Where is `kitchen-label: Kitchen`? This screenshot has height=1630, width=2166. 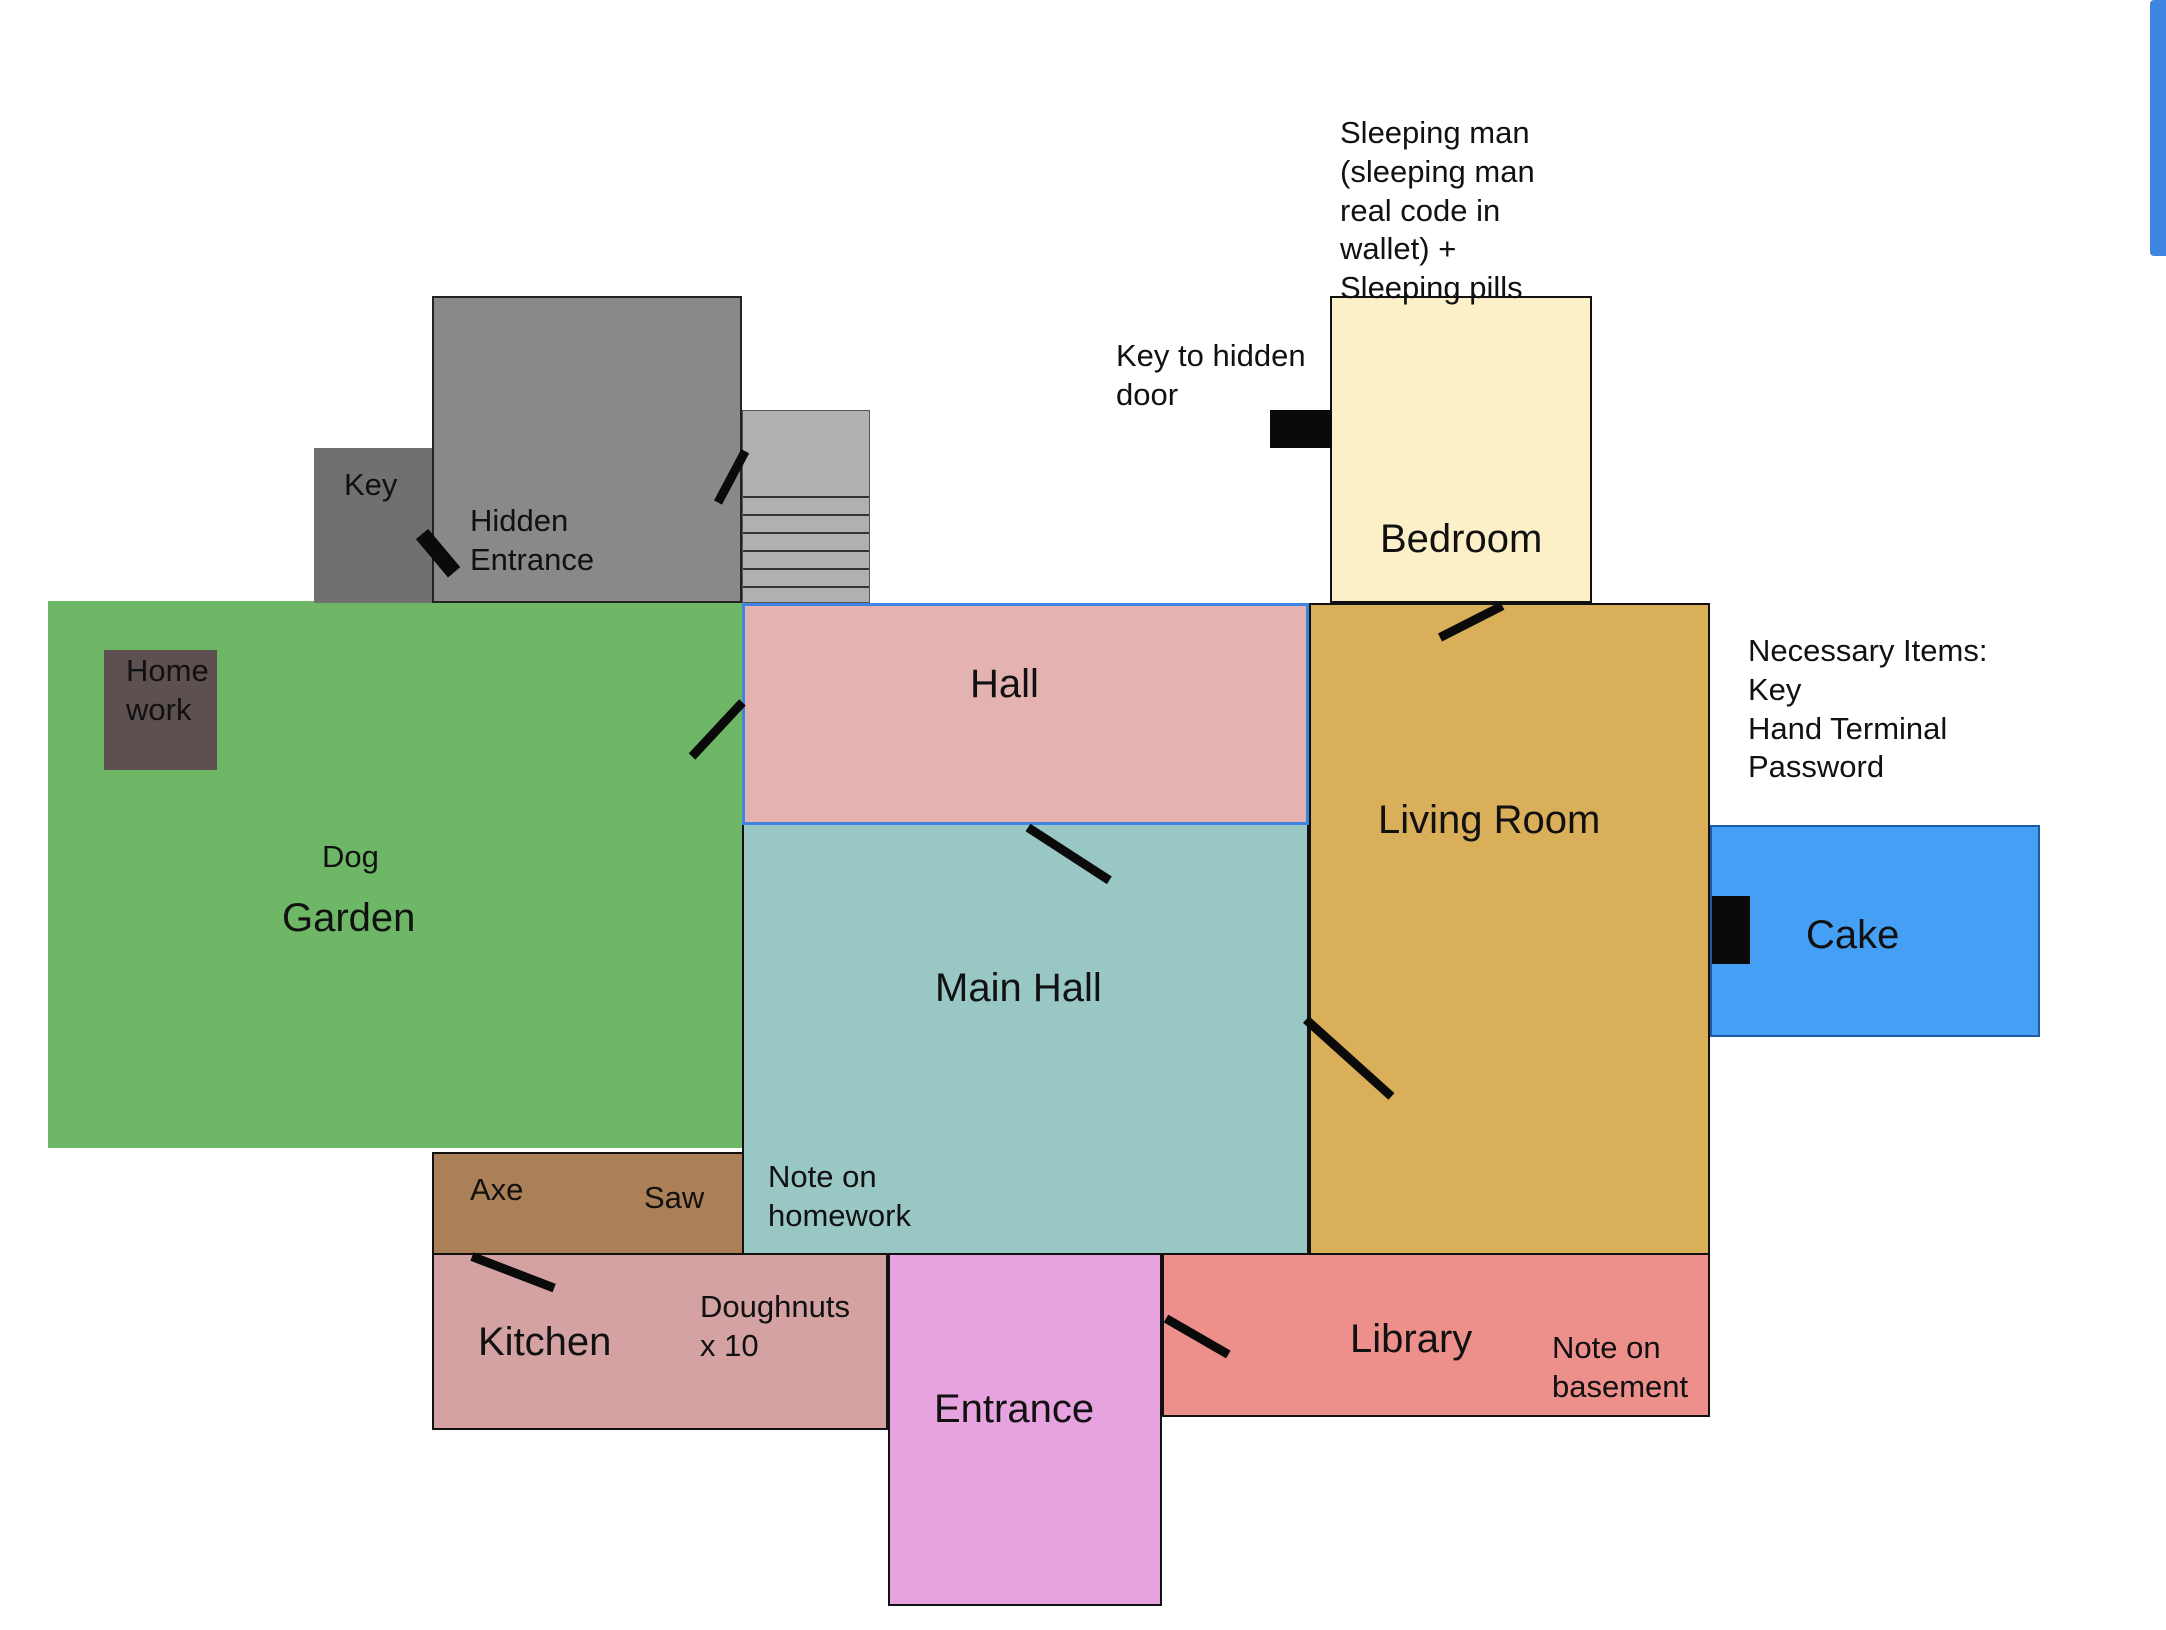 kitchen-label: Kitchen is located at coordinates (545, 1342).